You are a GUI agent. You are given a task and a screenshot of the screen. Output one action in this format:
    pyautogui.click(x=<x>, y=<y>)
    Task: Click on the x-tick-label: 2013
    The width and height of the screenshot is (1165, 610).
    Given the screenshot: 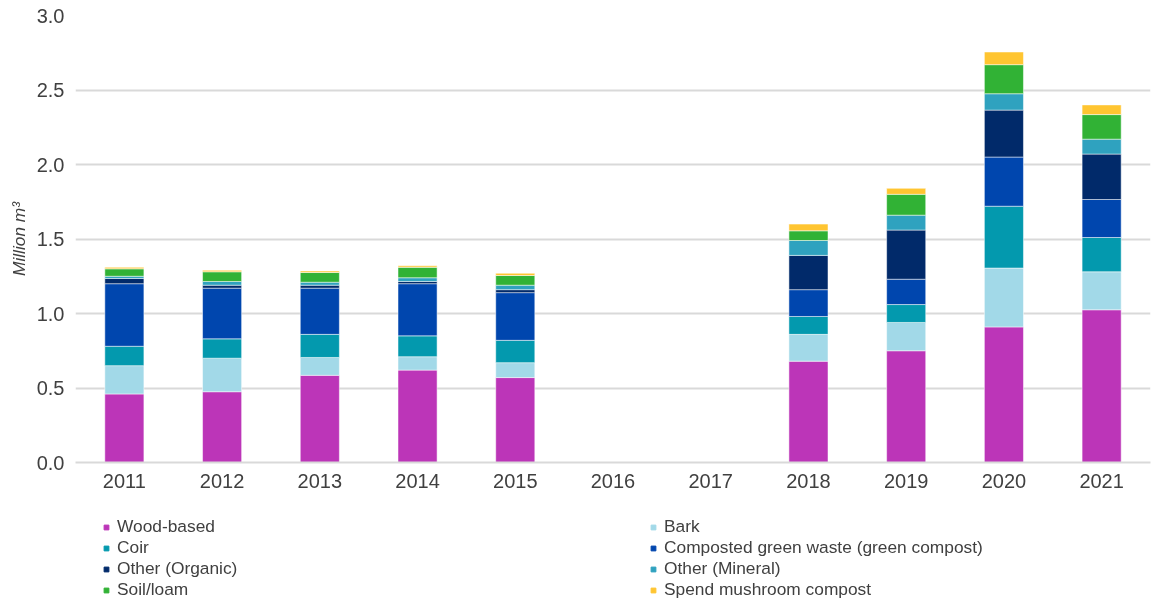 What is the action you would take?
    pyautogui.click(x=320, y=480)
    